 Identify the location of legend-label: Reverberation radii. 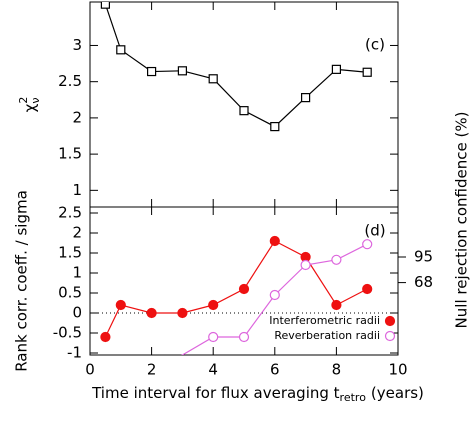
(327, 335).